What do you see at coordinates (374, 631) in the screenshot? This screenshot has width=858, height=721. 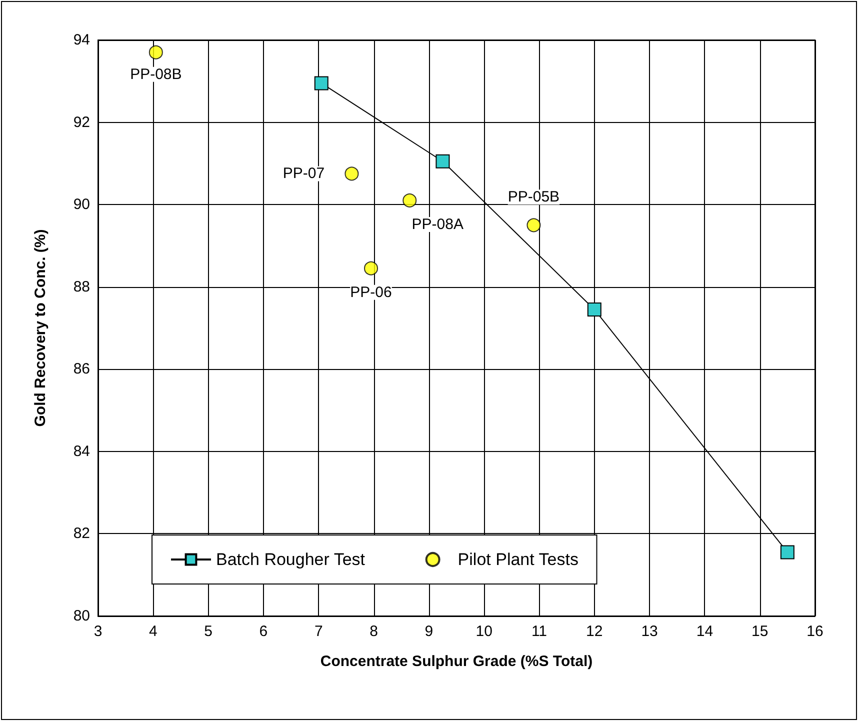 I see `x-tick-label: 8` at bounding box center [374, 631].